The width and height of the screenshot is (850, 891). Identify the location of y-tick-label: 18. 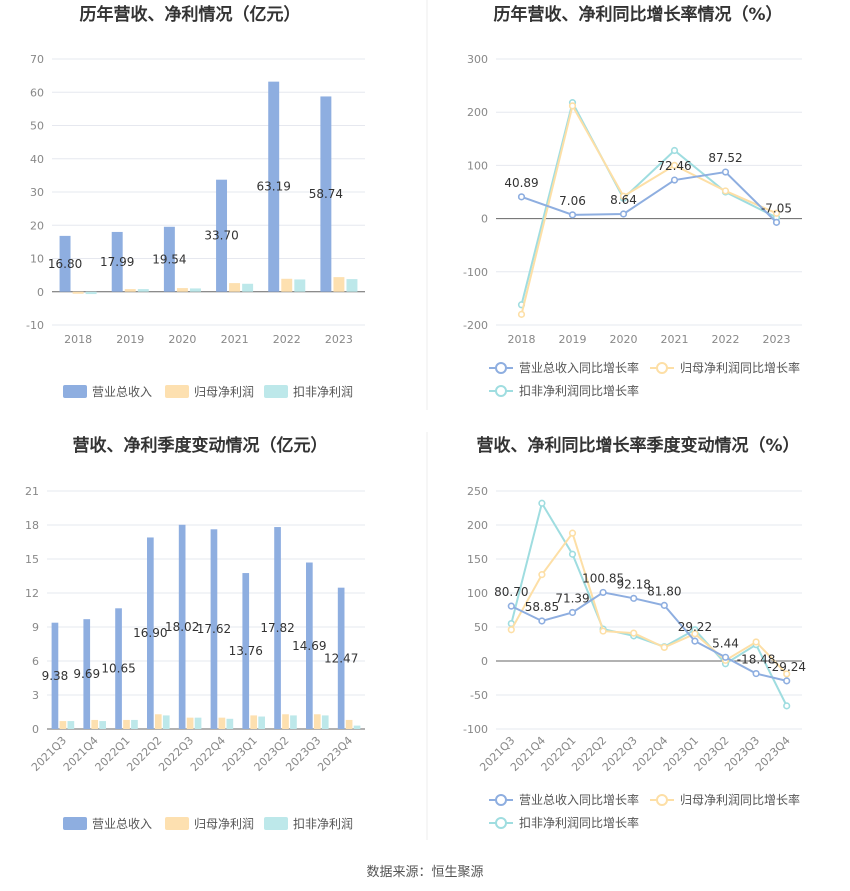
(32, 525).